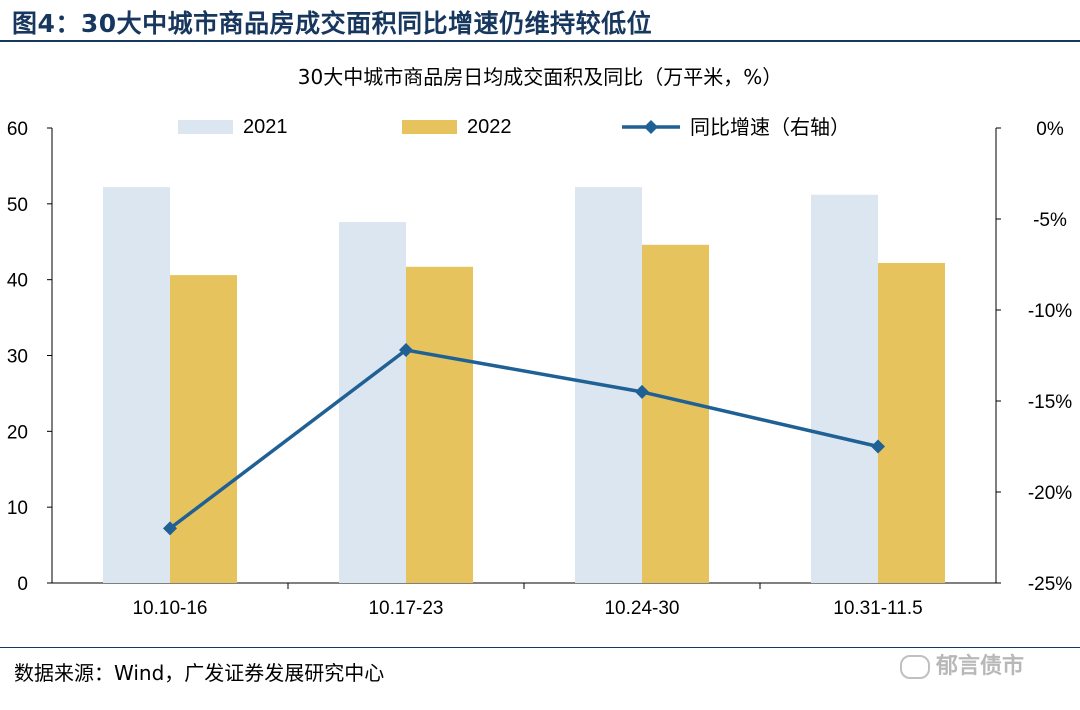 This screenshot has height=710, width=1080. What do you see at coordinates (1050, 584) in the screenshot?
I see `right-tick-label: -25%` at bounding box center [1050, 584].